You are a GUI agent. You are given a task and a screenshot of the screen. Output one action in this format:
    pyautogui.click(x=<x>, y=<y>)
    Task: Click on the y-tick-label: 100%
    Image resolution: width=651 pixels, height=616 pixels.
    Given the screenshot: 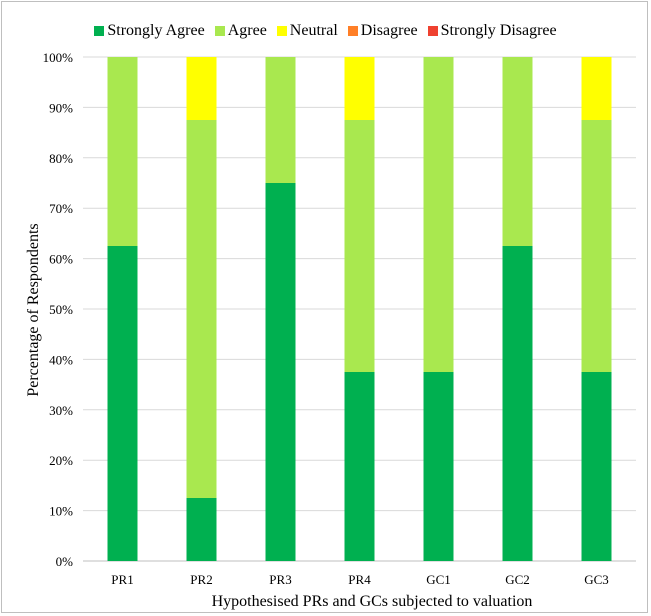 What is the action you would take?
    pyautogui.click(x=58, y=57)
    